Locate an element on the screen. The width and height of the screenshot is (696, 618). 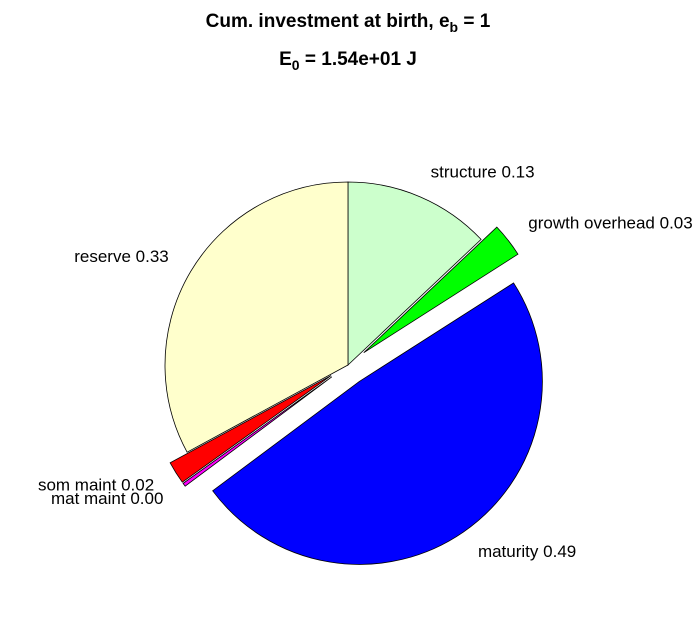
slice-value-label: 0.33 is located at coordinates (152, 257).